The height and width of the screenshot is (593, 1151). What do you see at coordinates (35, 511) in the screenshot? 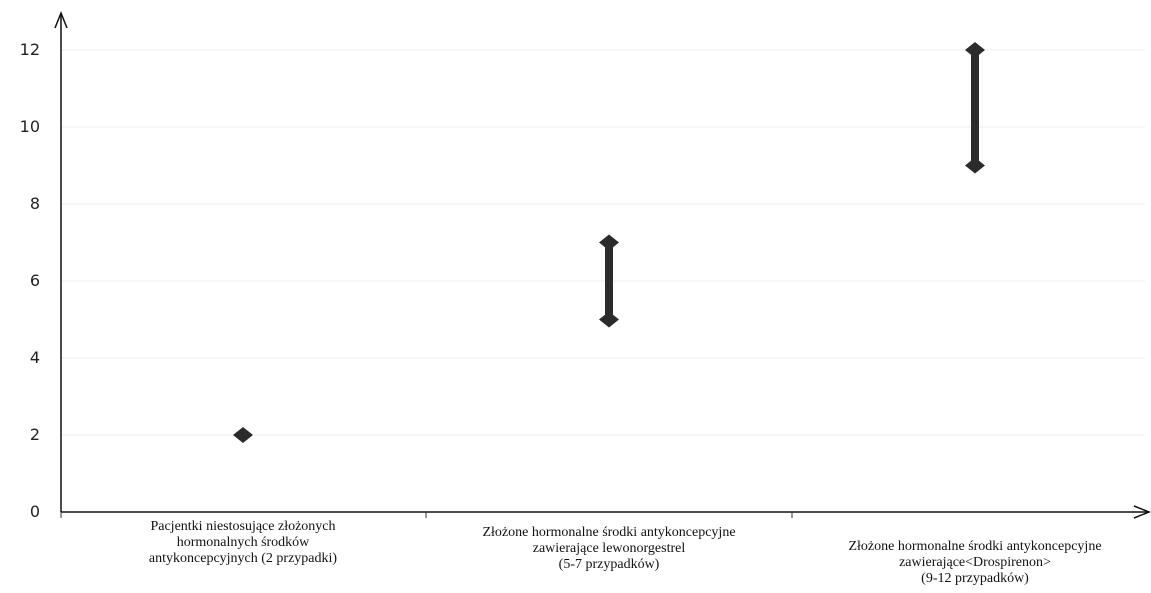
I see `y-tick-label-0: 0` at bounding box center [35, 511].